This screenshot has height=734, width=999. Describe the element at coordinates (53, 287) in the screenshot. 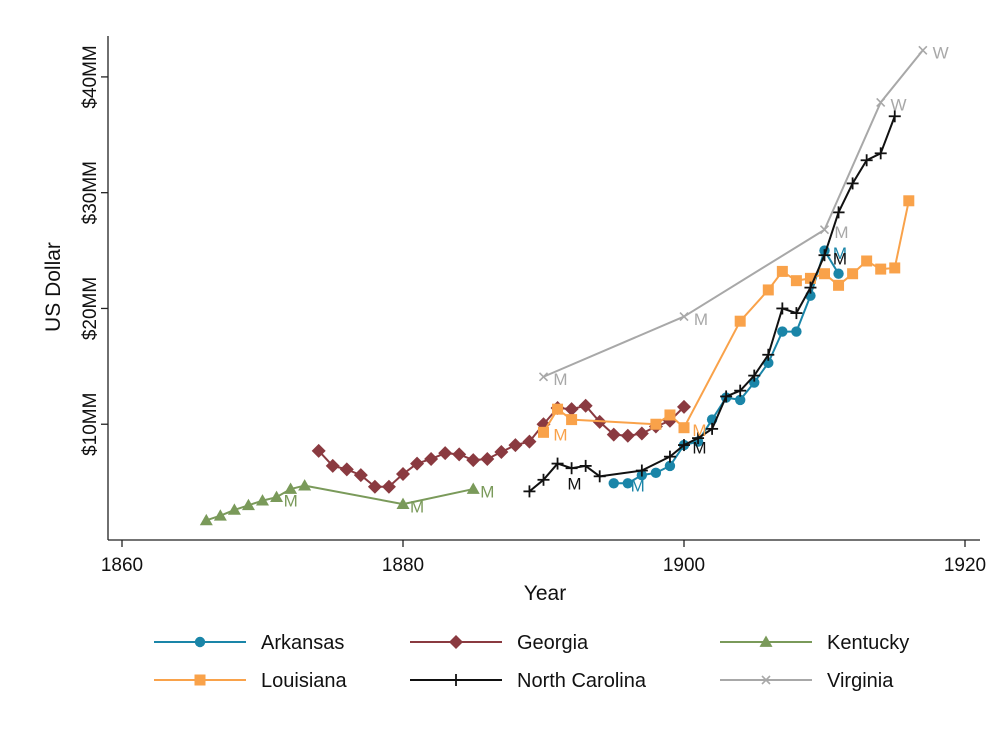

I see `y-axis-label: US Dollar` at that location.